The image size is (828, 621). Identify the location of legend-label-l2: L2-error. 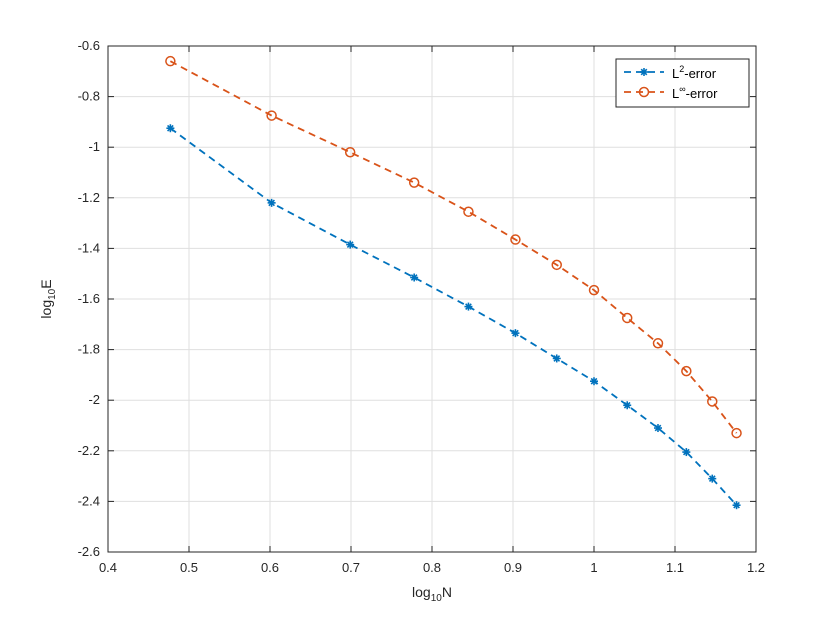
(694, 72).